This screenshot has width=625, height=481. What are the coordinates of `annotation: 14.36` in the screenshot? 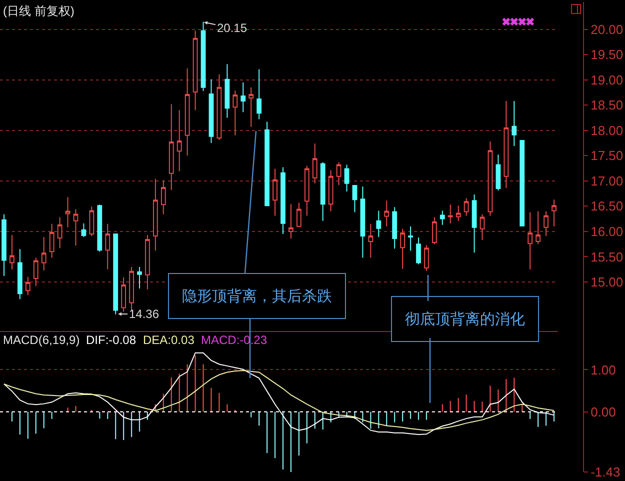 It's located at (144, 314).